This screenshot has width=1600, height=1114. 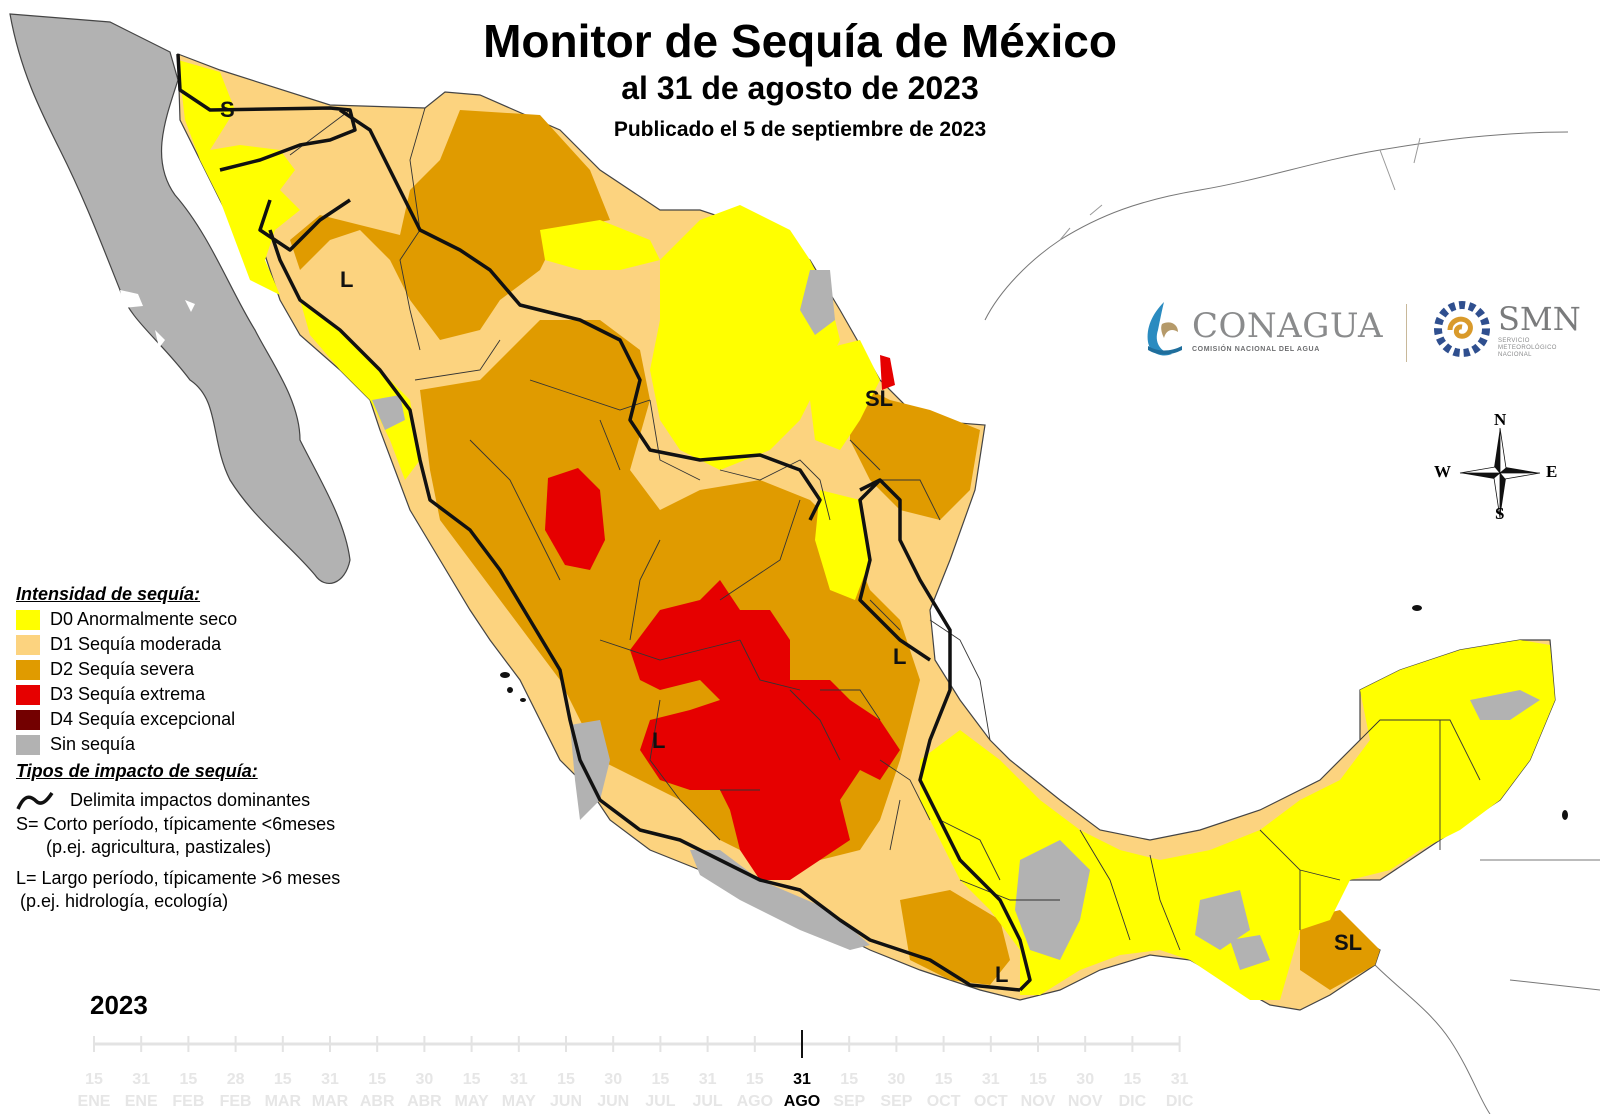 What do you see at coordinates (1256, 349) in the screenshot?
I see `conagua-subtitle: COMISIÓN NACIONAL DEL AGUA` at bounding box center [1256, 349].